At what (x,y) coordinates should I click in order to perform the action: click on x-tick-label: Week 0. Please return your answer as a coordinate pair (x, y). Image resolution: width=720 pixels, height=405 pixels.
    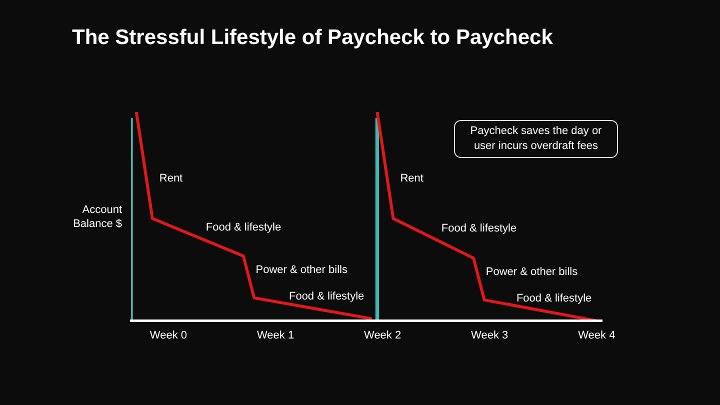
    Looking at the image, I should click on (169, 335).